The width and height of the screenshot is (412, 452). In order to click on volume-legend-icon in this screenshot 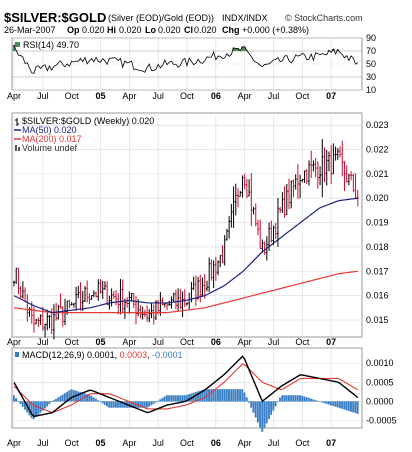, I will do `click(19, 149)`.